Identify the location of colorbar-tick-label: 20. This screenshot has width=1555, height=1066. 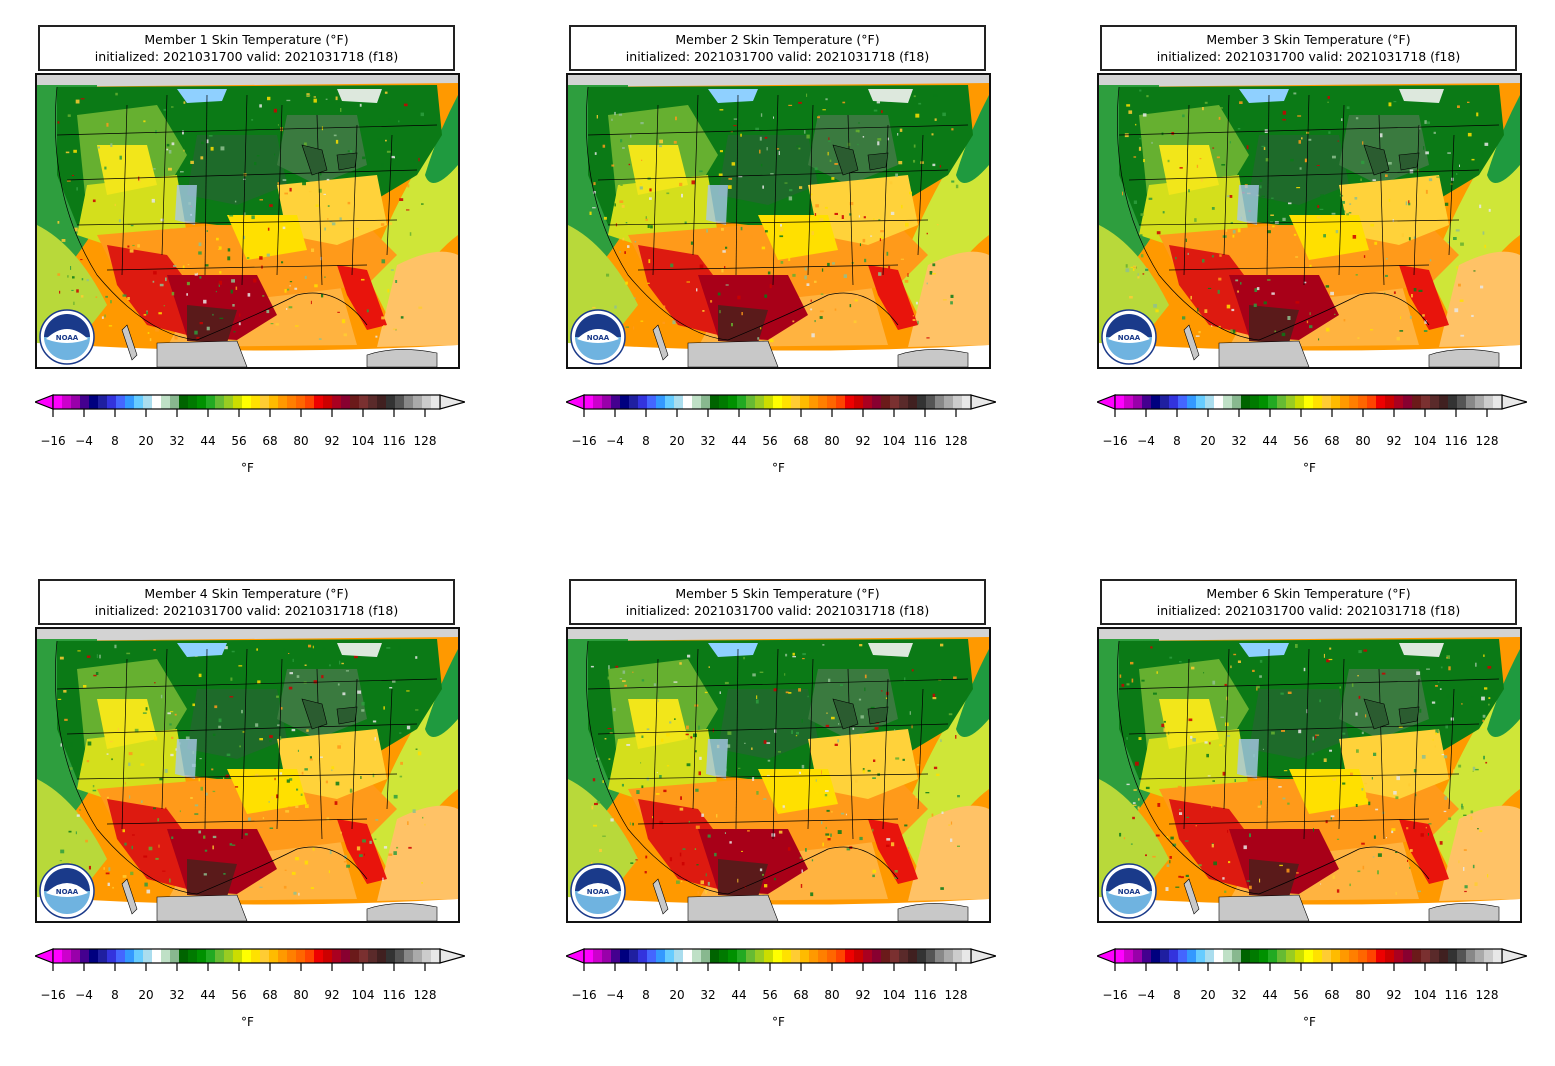
(676, 995).